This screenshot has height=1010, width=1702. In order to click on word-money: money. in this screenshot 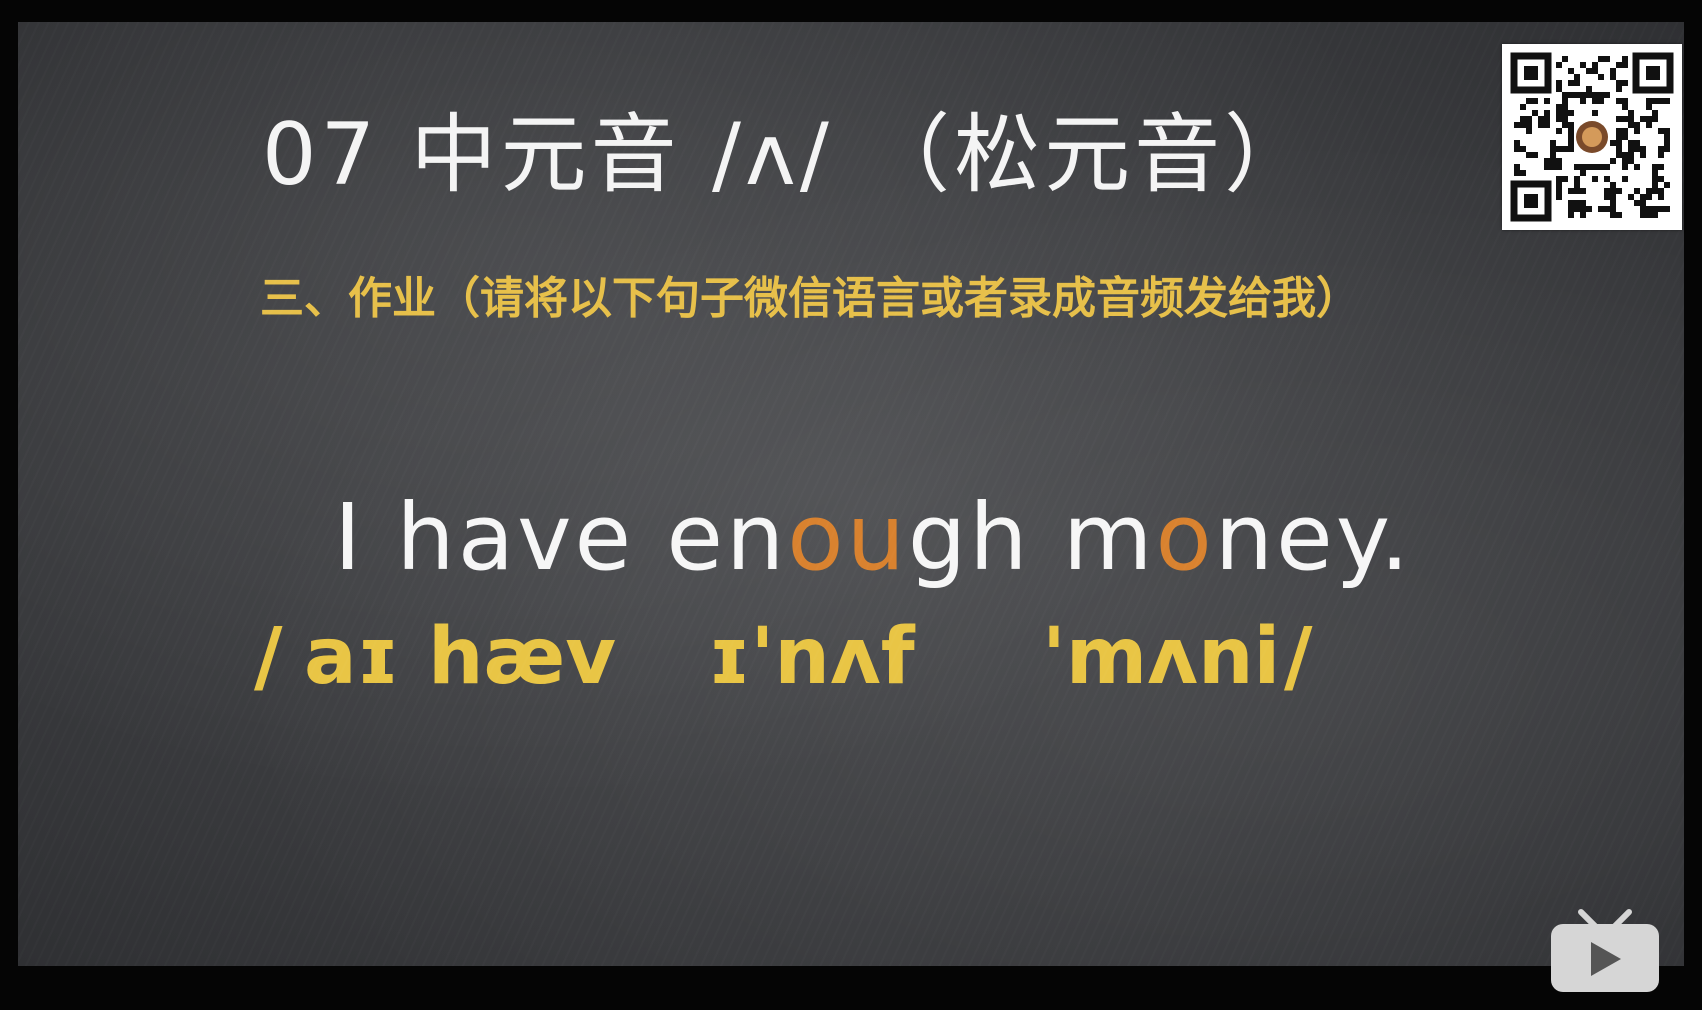, I will do `click(1237, 537)`.